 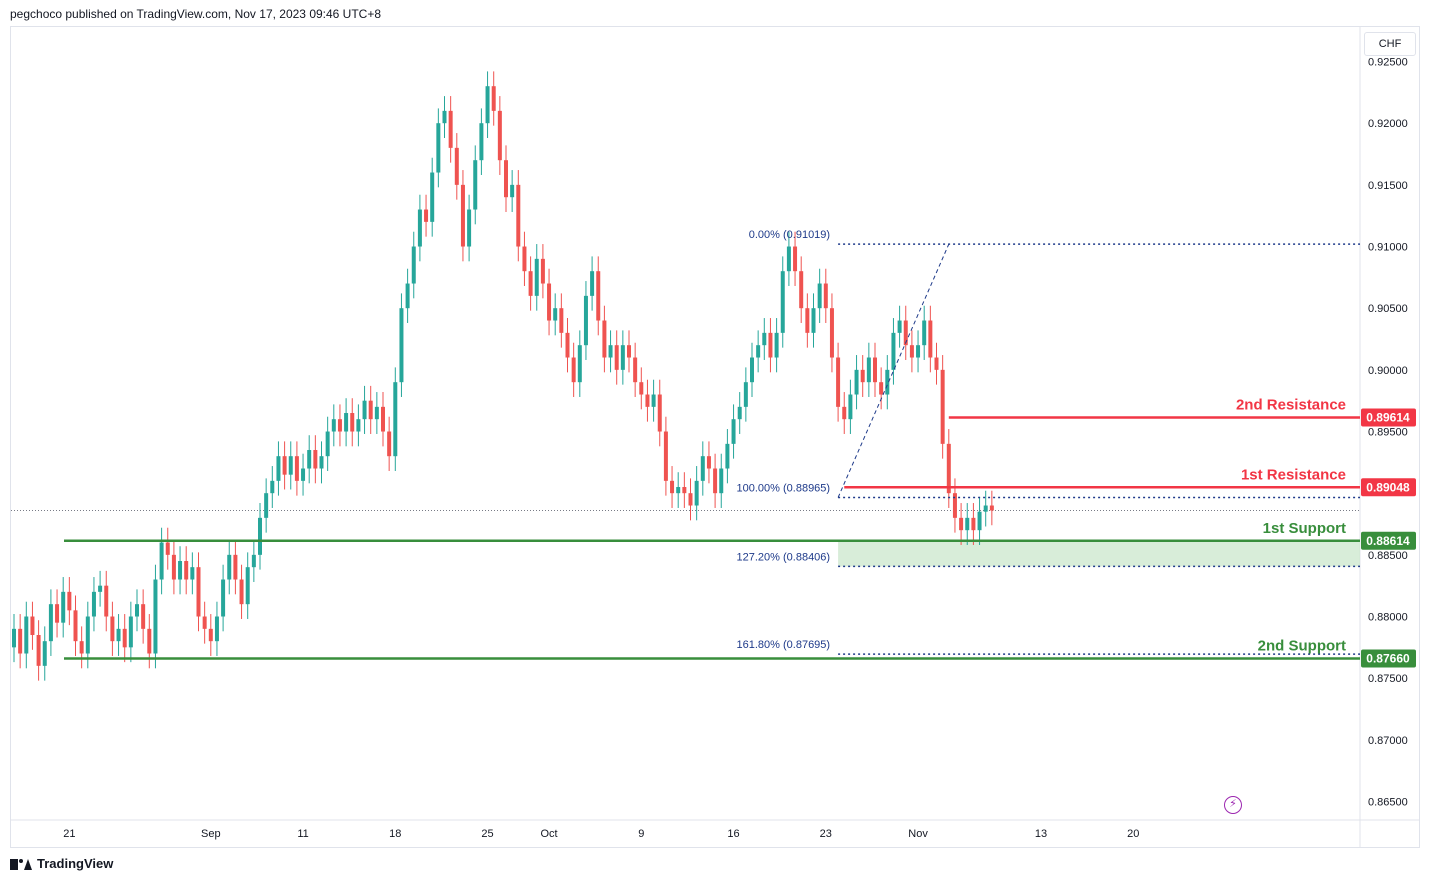 What do you see at coordinates (789, 235) in the screenshot?
I see `fib-level-label: 0.00% (0.91019)` at bounding box center [789, 235].